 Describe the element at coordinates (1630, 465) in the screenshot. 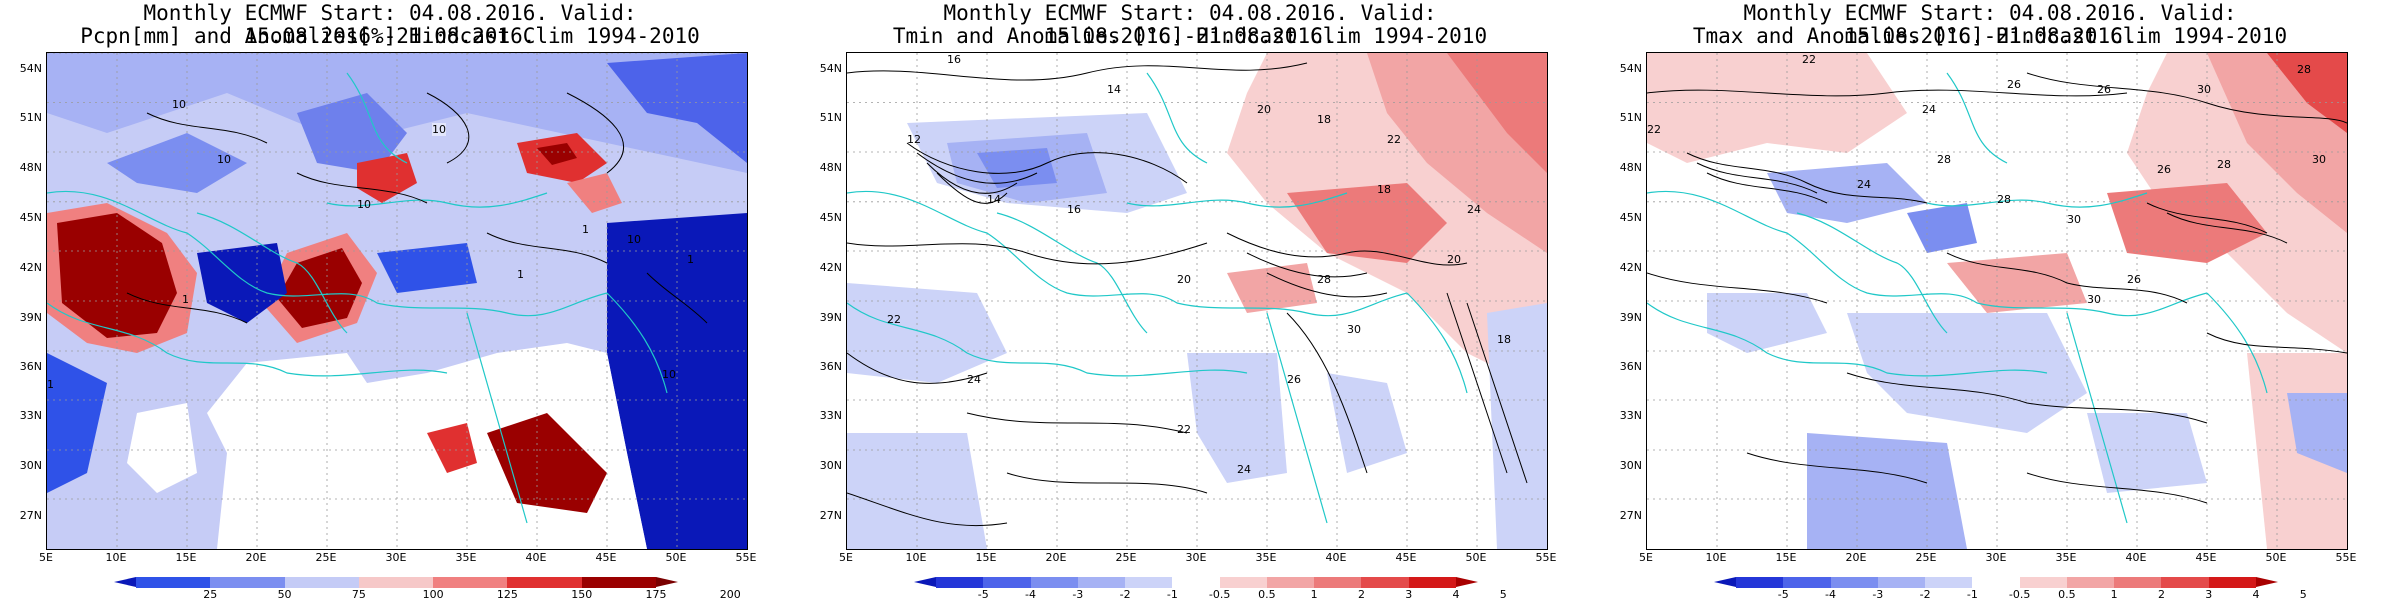

I see `lat-label: 30N` at that location.